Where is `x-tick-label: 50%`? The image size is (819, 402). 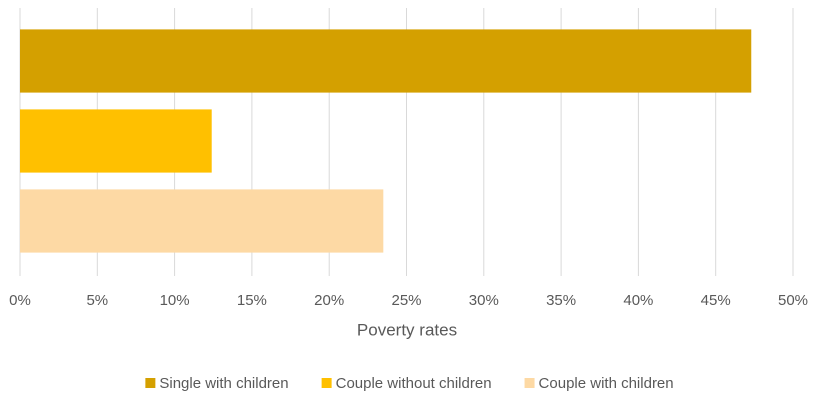
x-tick-label: 50% is located at coordinates (793, 300).